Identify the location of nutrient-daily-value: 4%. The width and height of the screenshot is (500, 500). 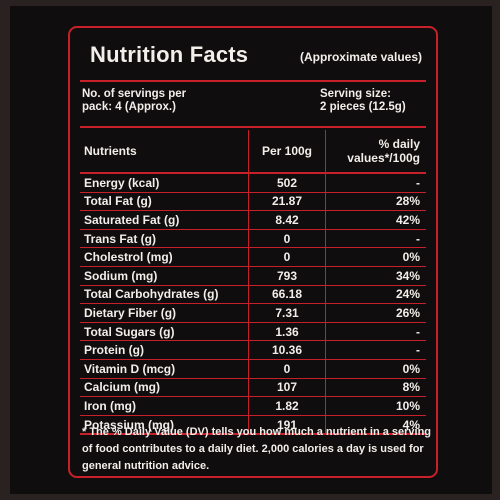
(375, 425).